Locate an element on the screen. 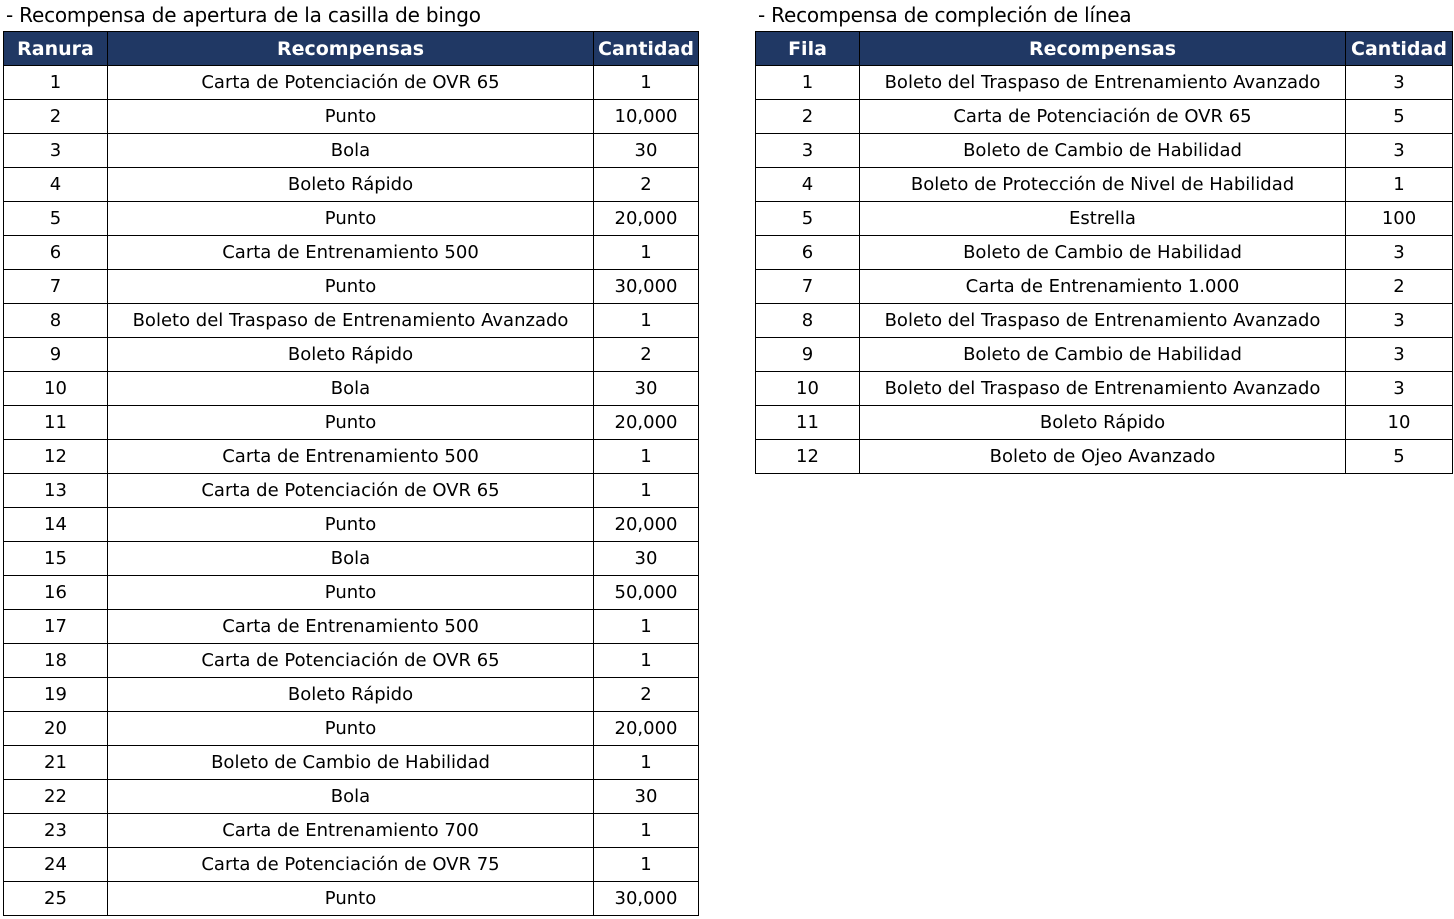 The image size is (1454, 919). cell-index: 19 is located at coordinates (55, 694).